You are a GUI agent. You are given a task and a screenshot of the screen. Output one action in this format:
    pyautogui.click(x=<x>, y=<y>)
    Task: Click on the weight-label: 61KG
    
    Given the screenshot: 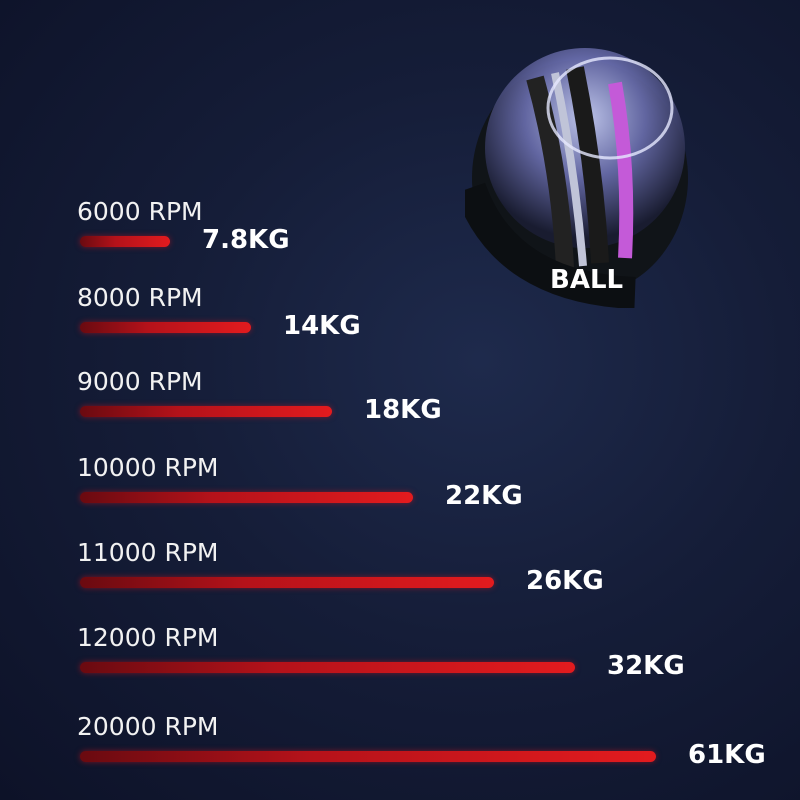 What is the action you would take?
    pyautogui.click(x=727, y=755)
    